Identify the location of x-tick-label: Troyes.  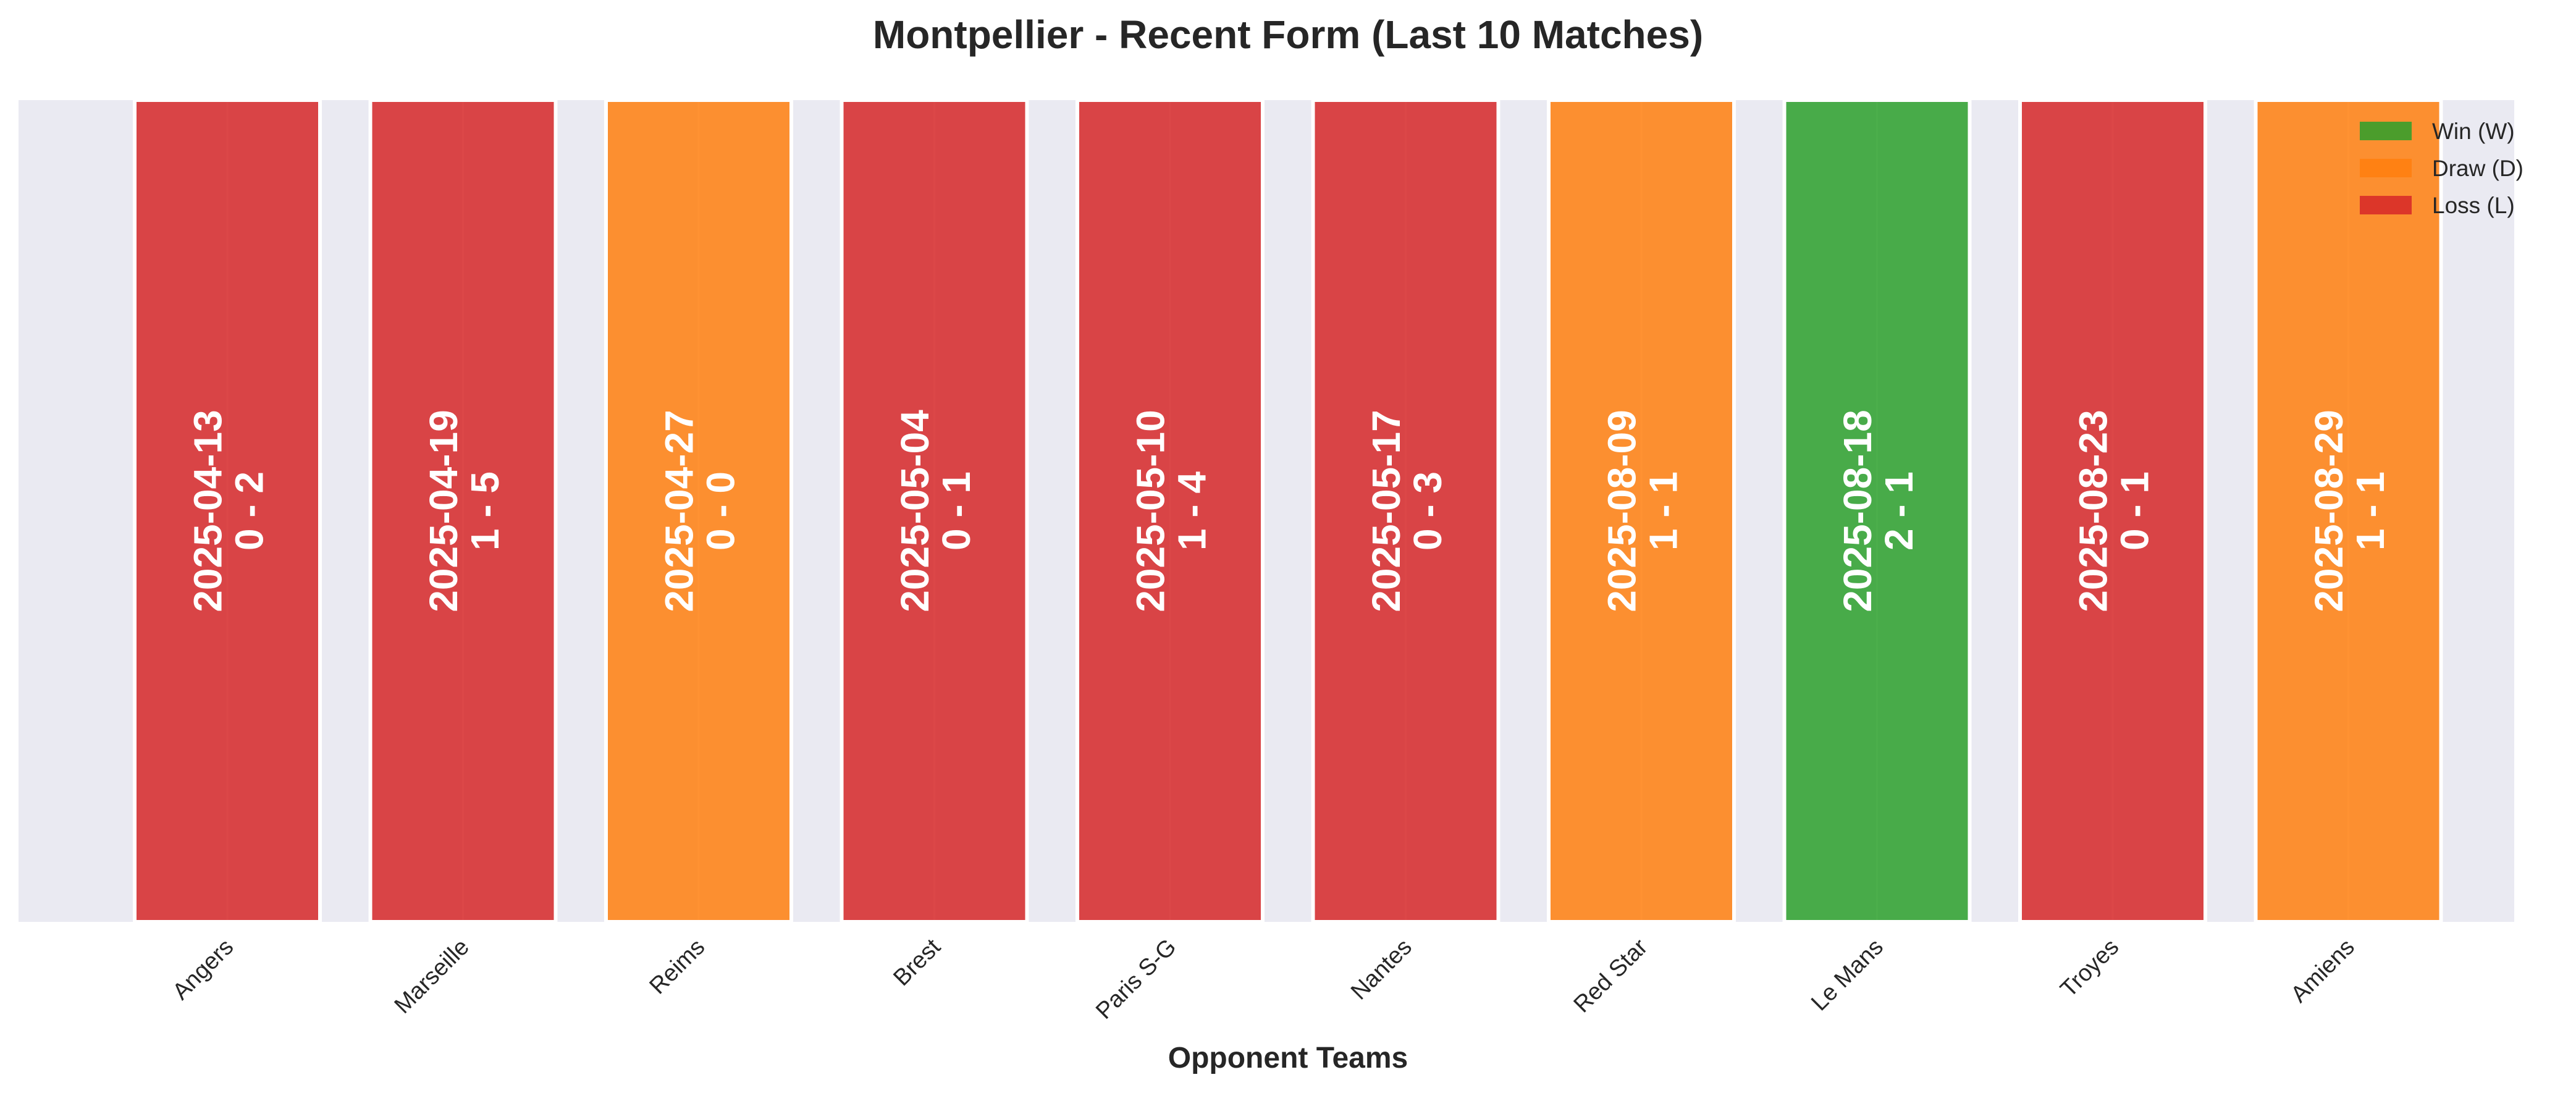
(2090, 969).